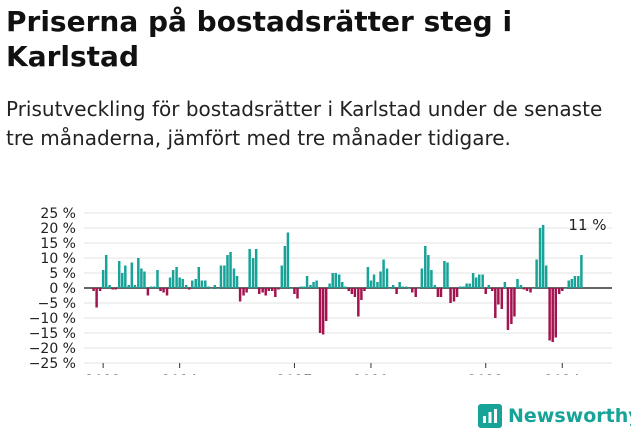  I want to click on x-tick-label: 2014, so click(180, 374).